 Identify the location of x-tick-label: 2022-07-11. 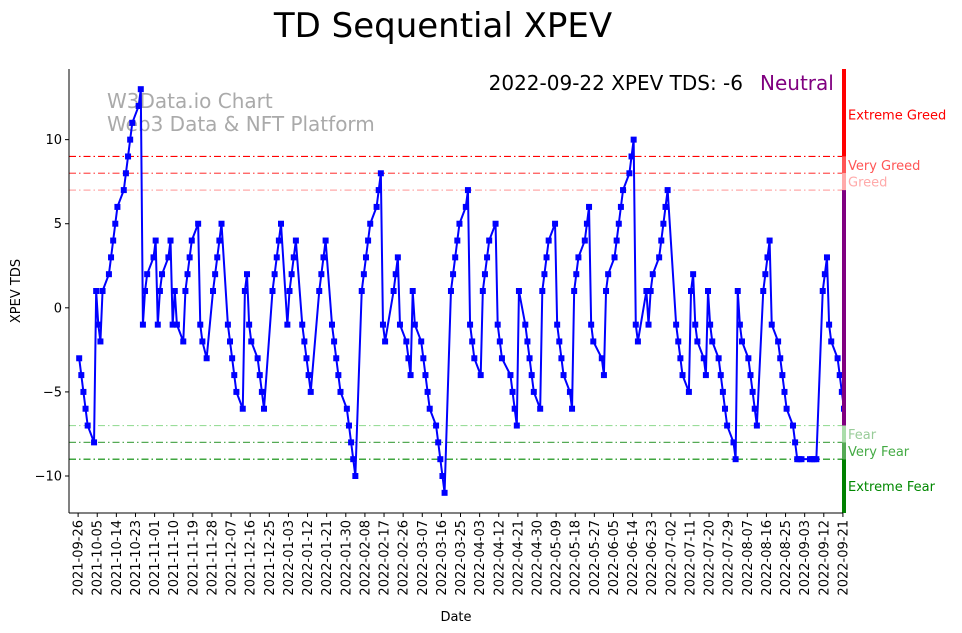
(690, 558).